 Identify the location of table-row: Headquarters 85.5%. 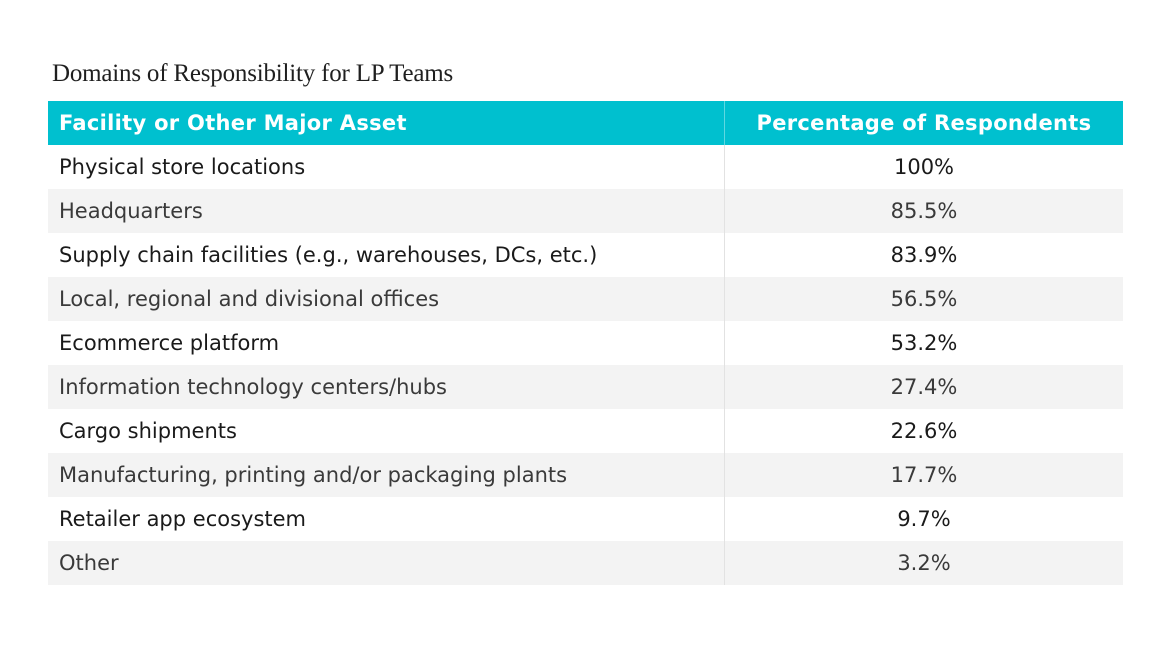
(585, 211).